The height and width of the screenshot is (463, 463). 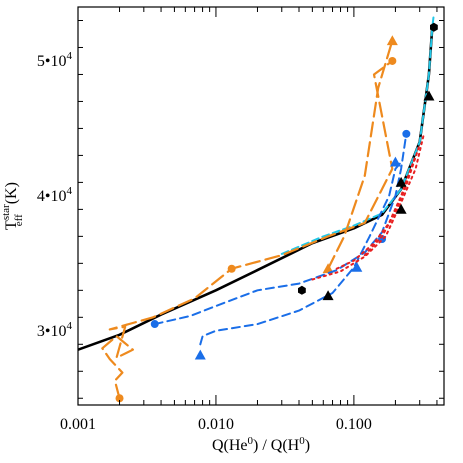 I want to click on series-6-line, so click(x=368, y=207).